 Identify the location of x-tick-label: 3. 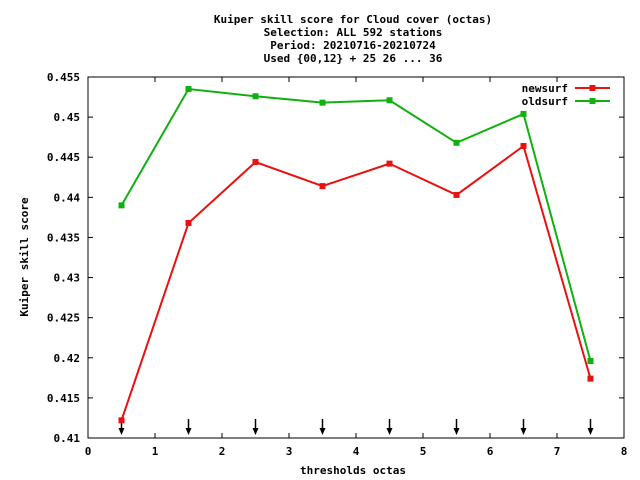
(289, 451).